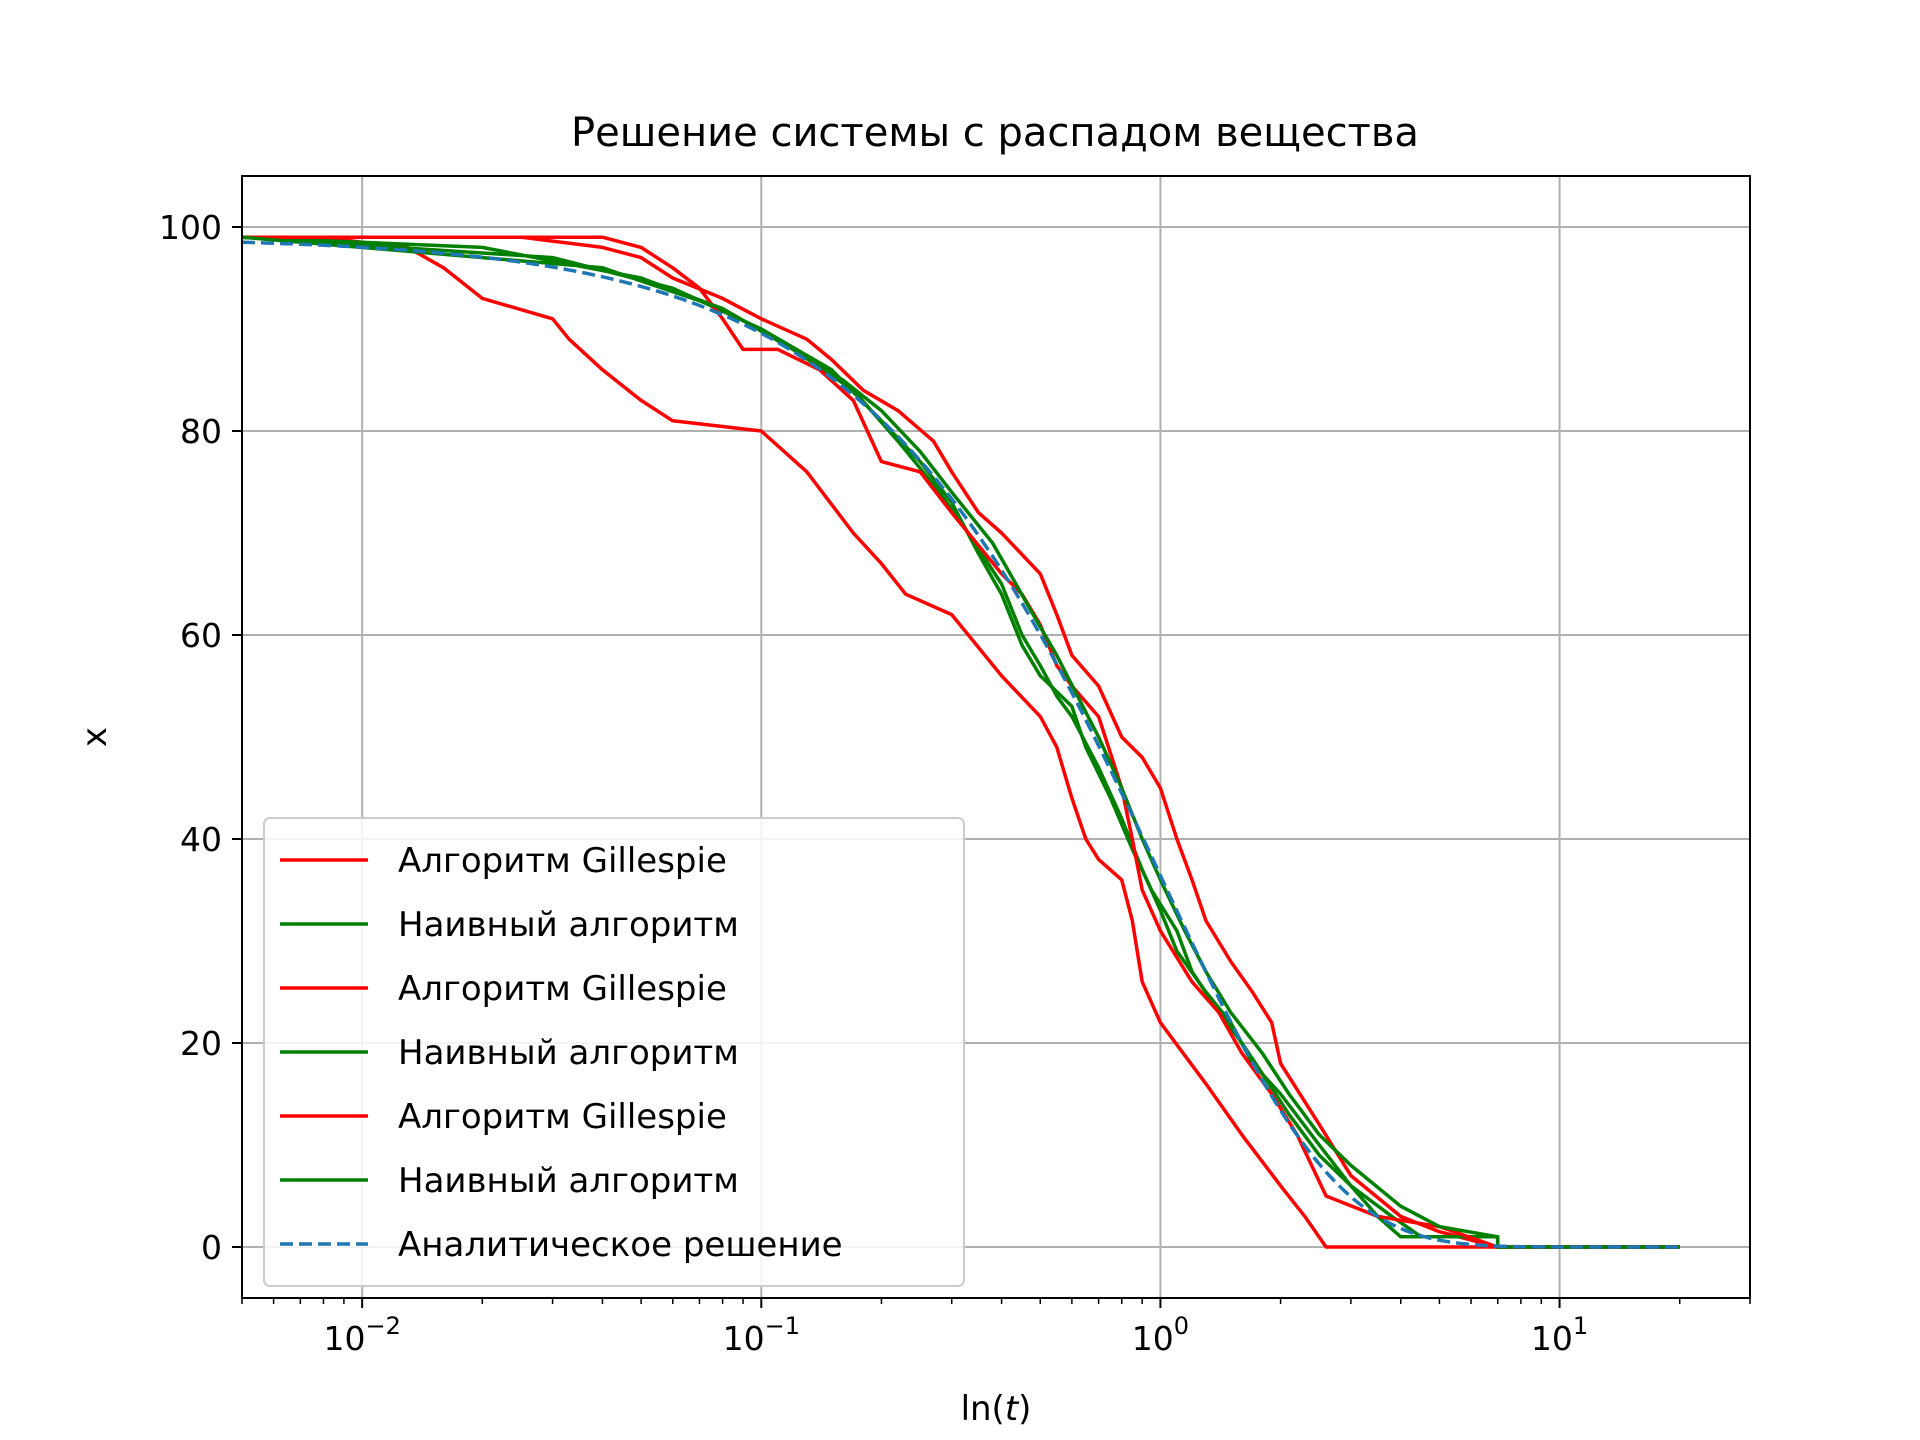 Image resolution: width=1920 pixels, height=1440 pixels. I want to click on x-label-suffix: ), so click(1024, 1409).